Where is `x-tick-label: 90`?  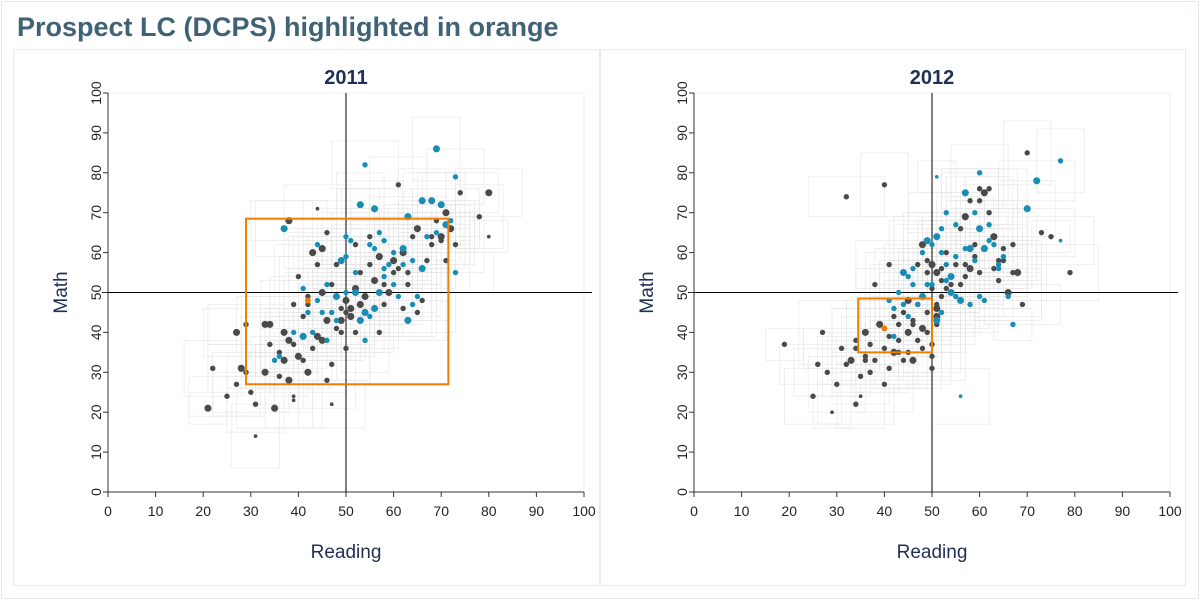 x-tick-label: 90 is located at coordinates (537, 511).